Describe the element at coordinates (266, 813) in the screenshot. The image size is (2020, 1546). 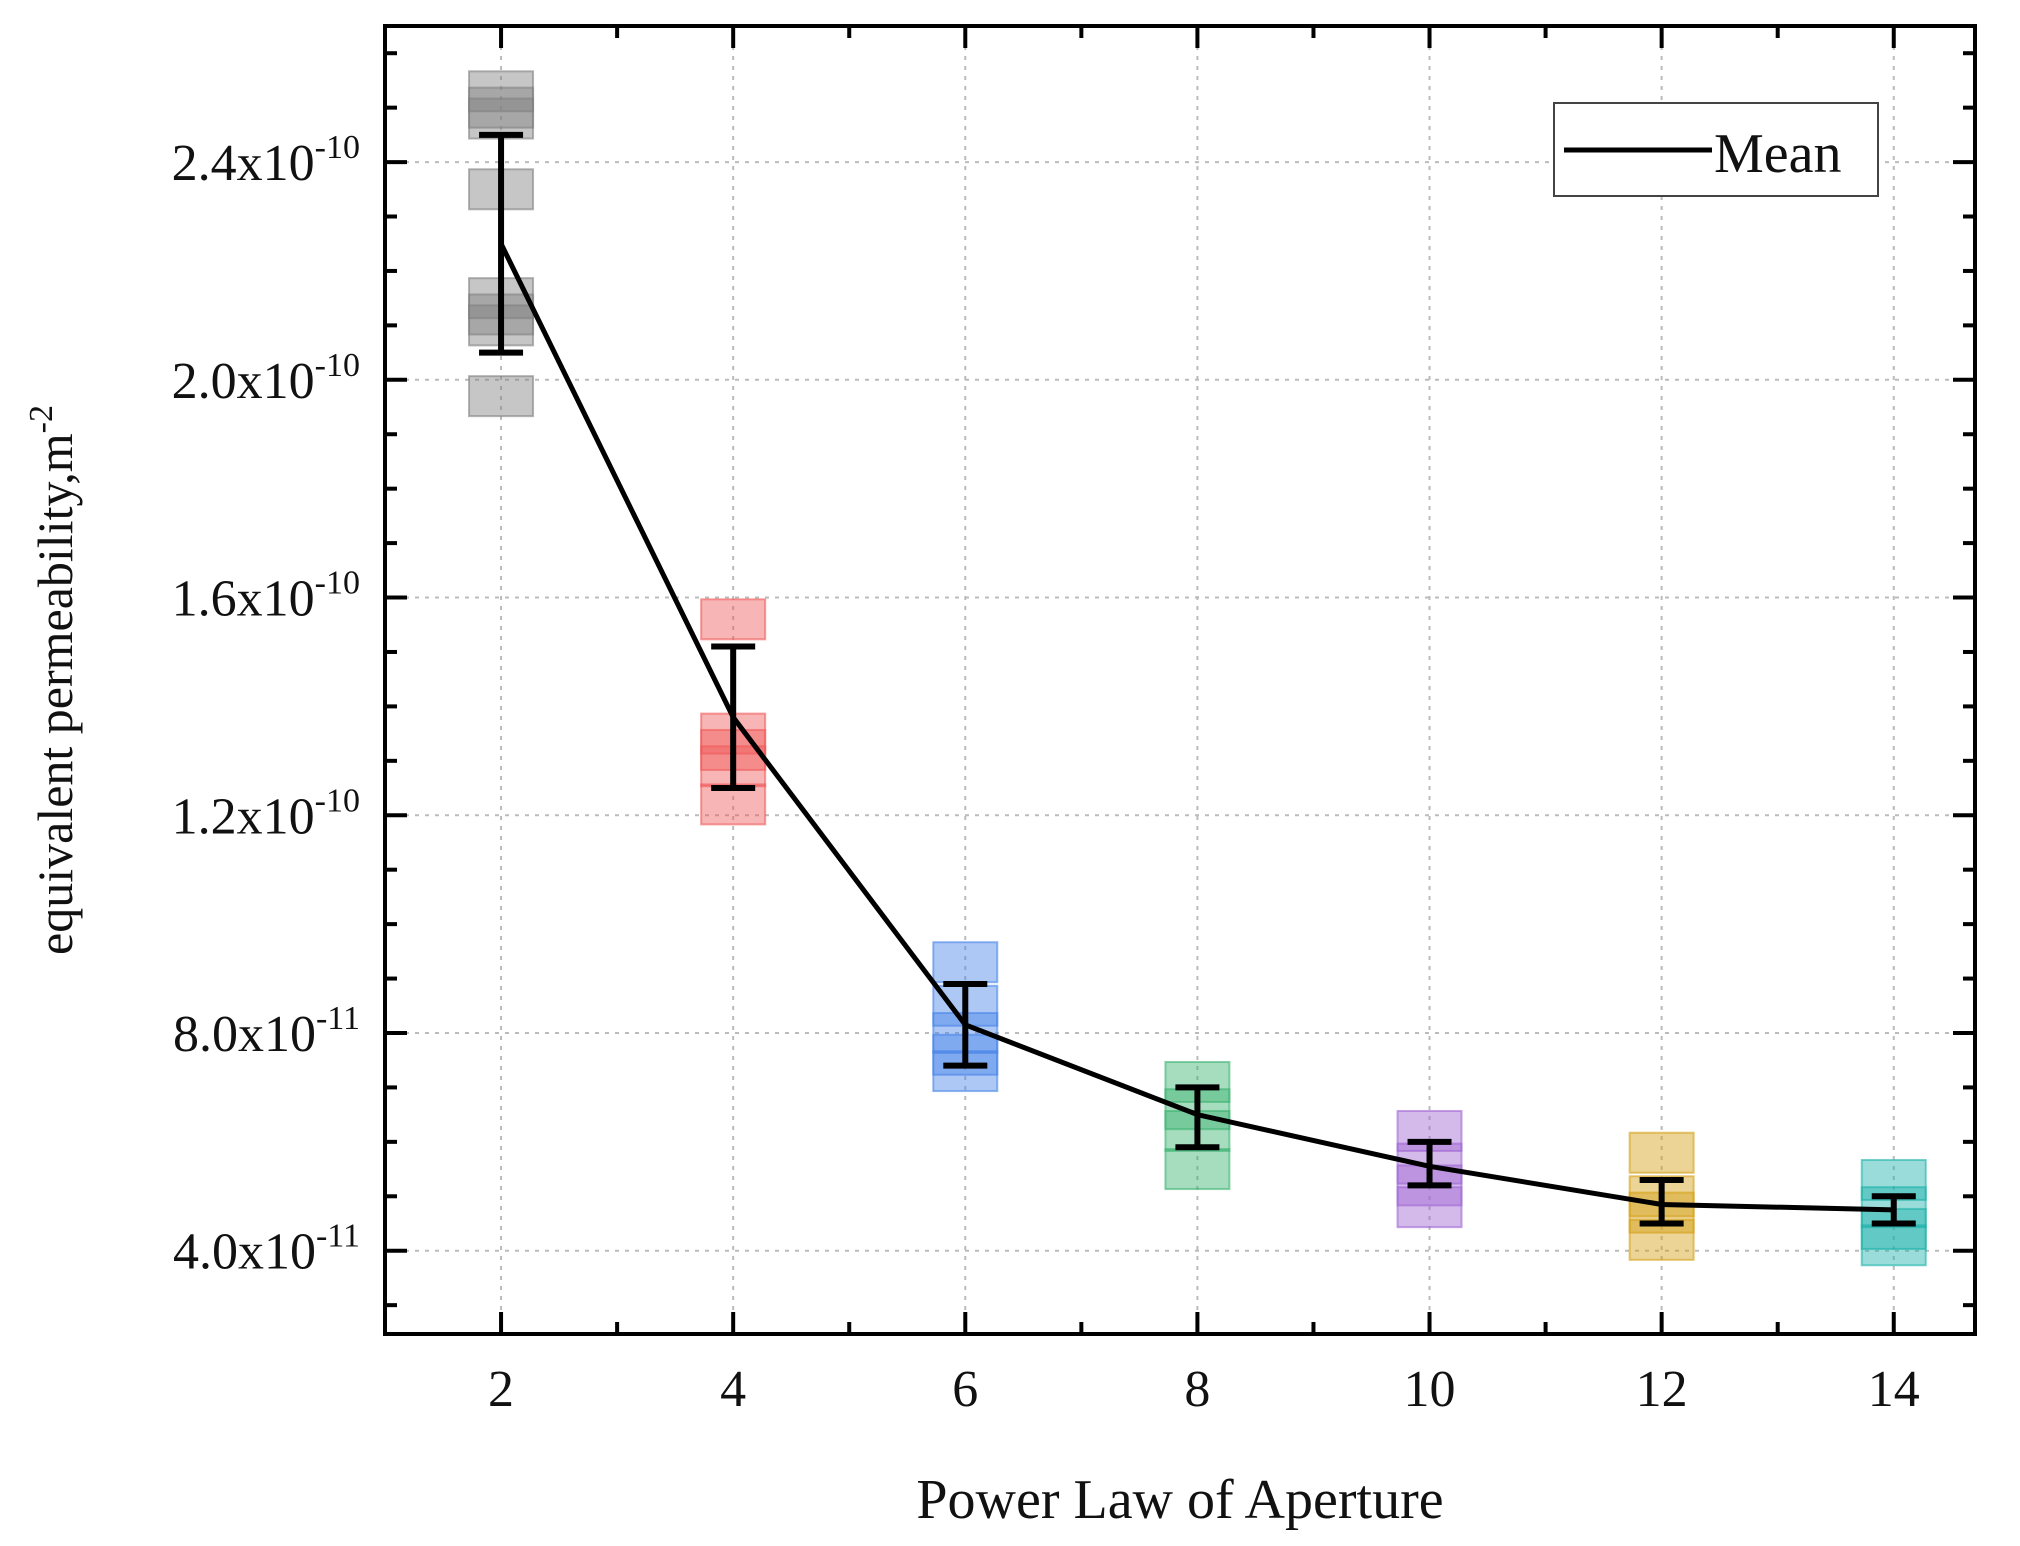
I see `y-tick-label: 1.2x10⁻¹⁰` at that location.